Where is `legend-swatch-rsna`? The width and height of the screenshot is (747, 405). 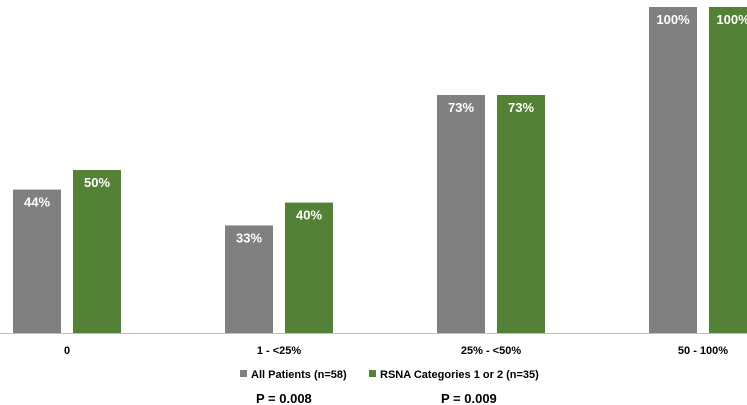
legend-swatch-rsna is located at coordinates (372, 373).